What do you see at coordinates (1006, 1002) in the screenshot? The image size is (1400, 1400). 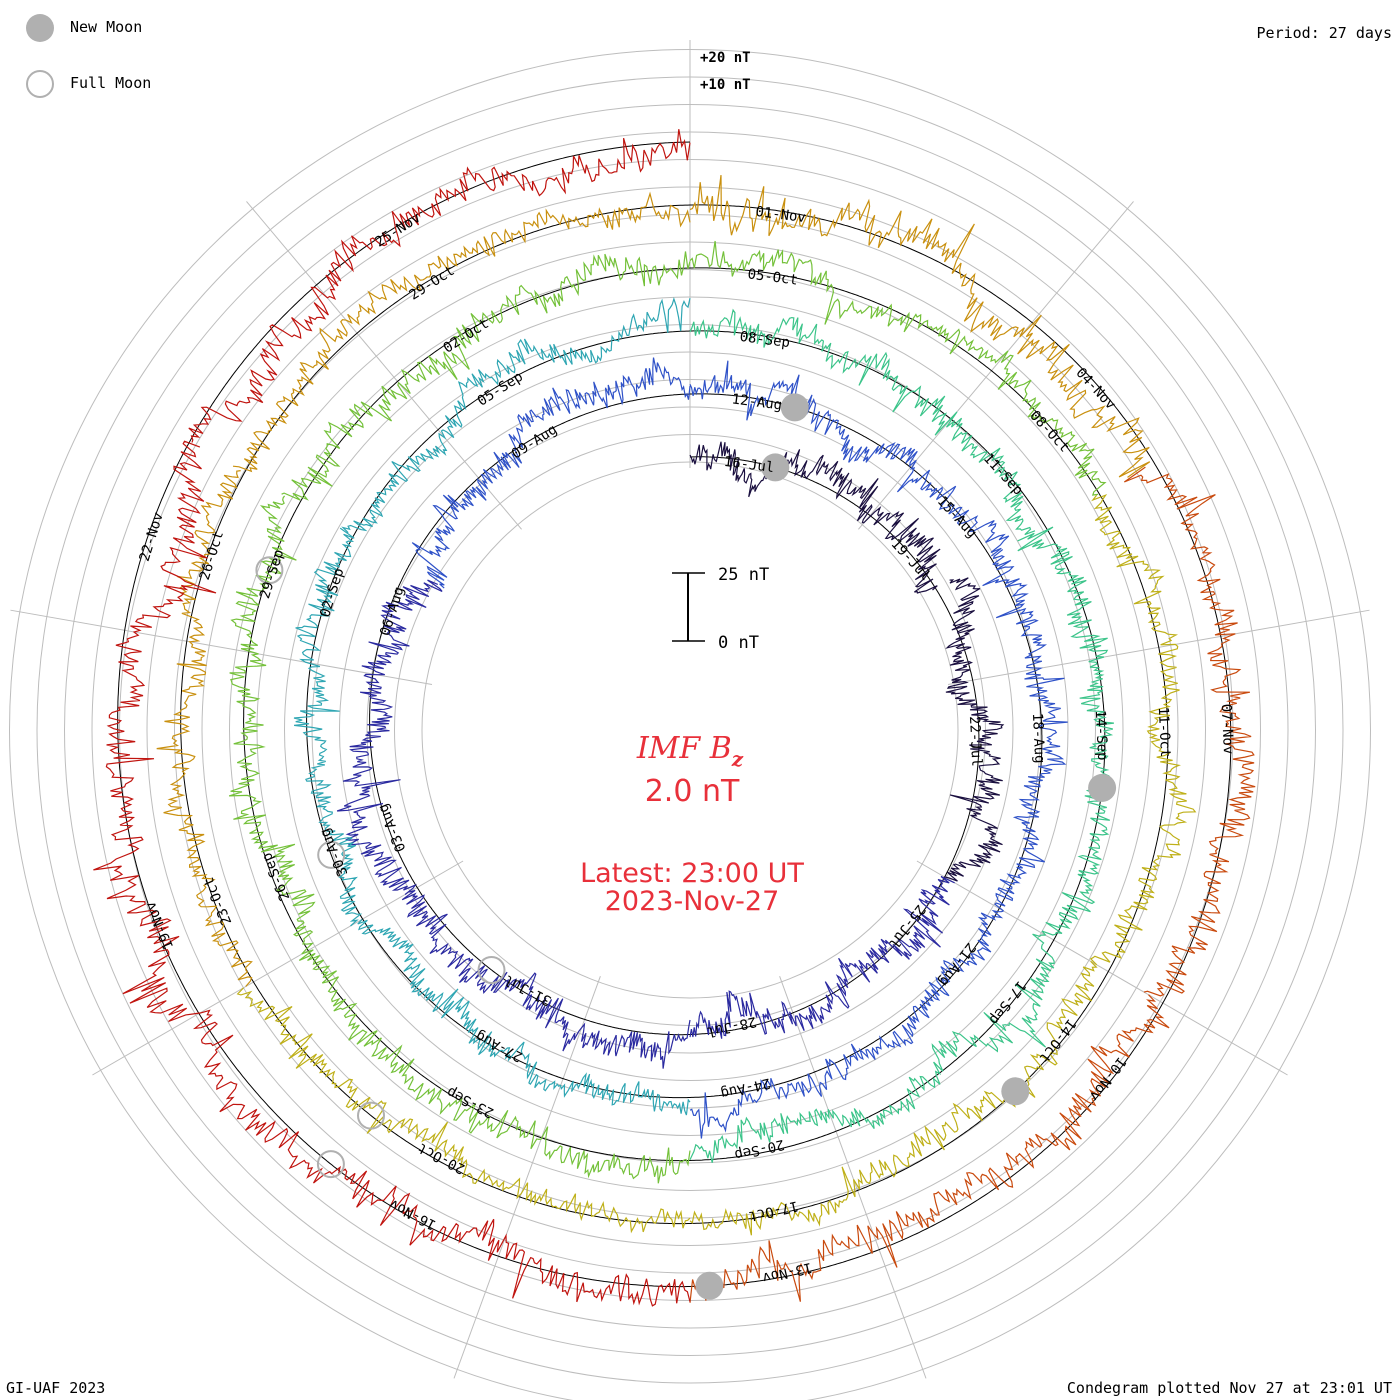 I see `date-label: 17-Sep` at bounding box center [1006, 1002].